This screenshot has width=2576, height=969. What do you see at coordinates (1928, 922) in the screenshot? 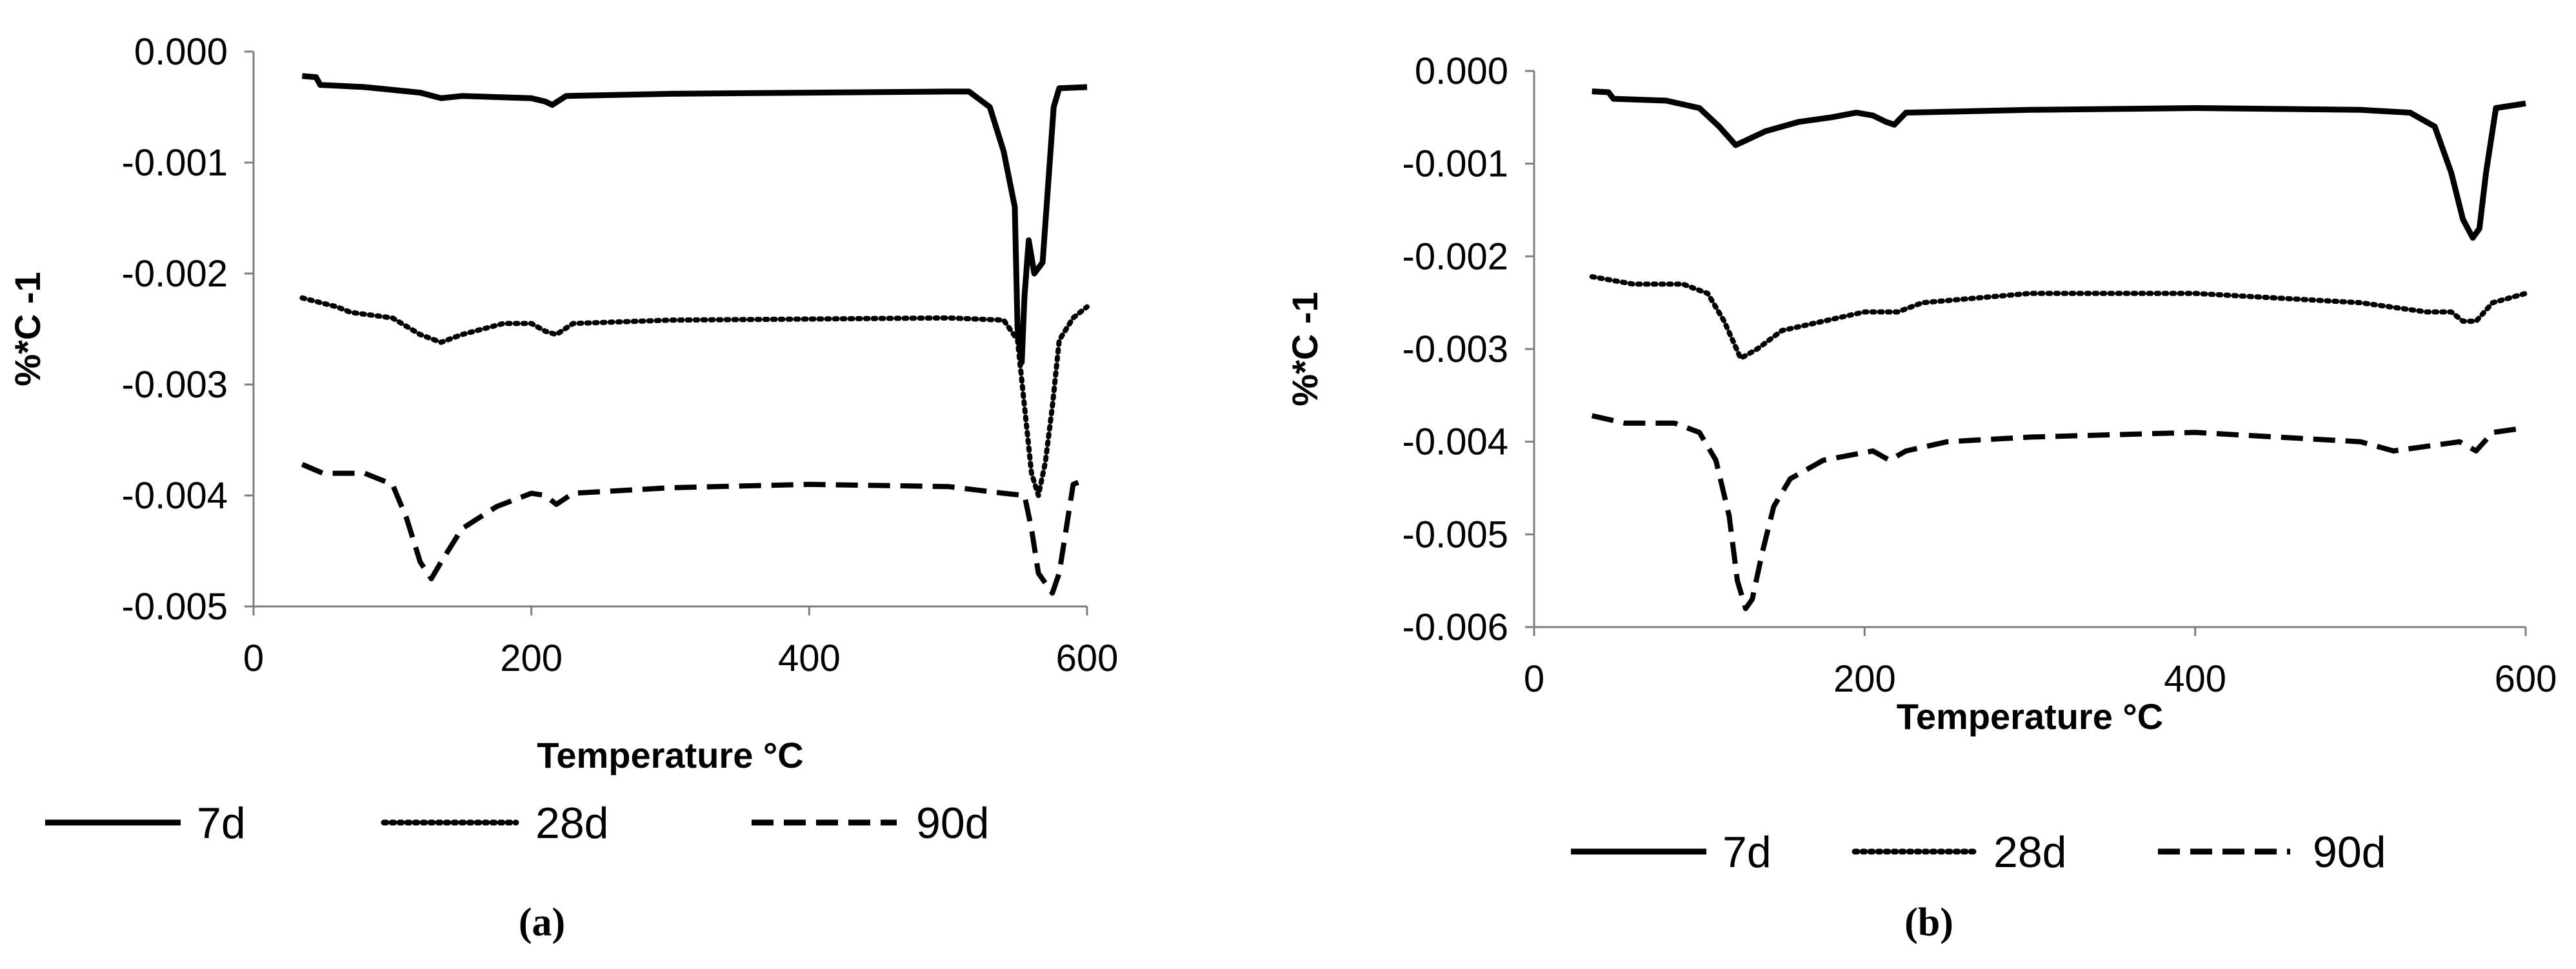
I see `panel-label: (b)` at bounding box center [1928, 922].